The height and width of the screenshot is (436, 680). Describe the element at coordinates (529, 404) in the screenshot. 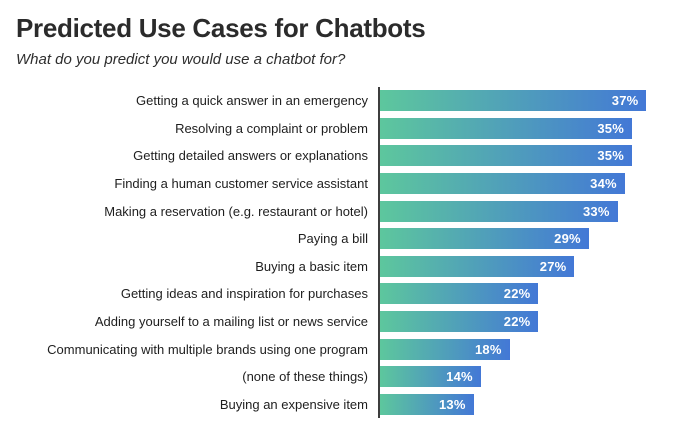

I see `bar-track: 13%` at that location.